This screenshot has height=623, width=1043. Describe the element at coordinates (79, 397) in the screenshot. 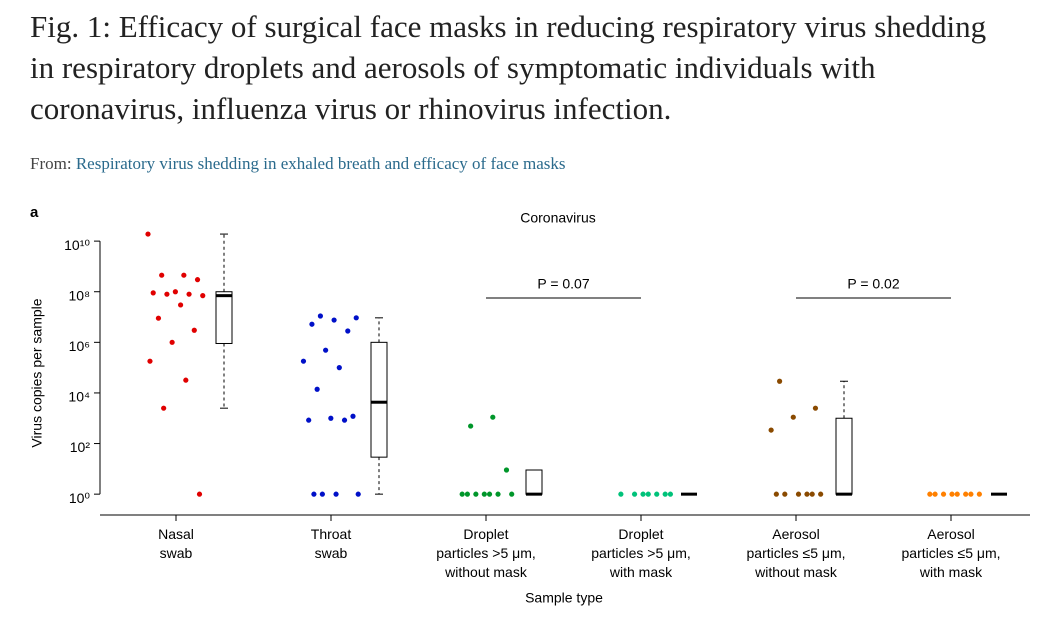

I see `y-tick-label: 10⁴` at that location.